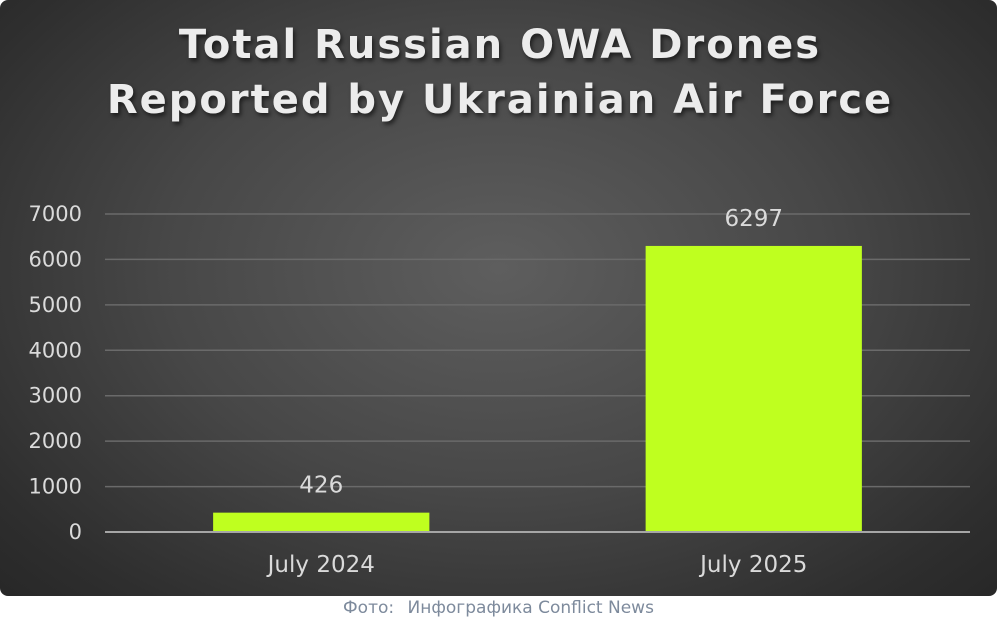  What do you see at coordinates (55, 396) in the screenshot?
I see `y-tick-label: 3000` at bounding box center [55, 396].